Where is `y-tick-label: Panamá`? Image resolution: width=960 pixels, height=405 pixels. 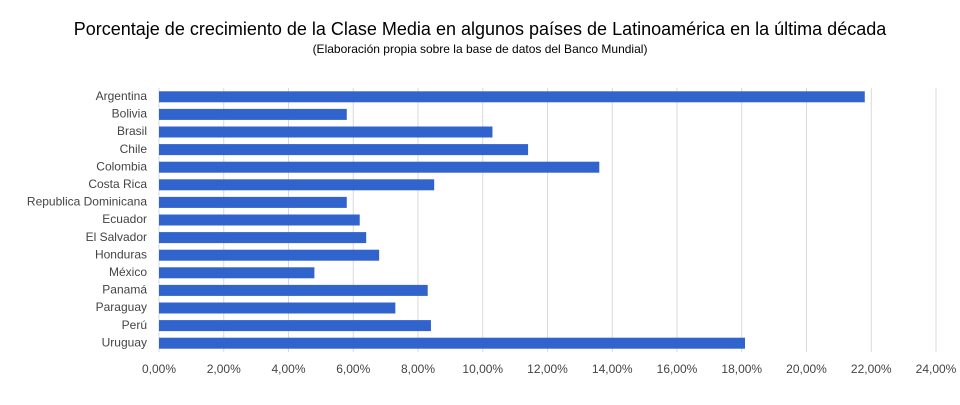 y-tick-label: Panamá is located at coordinates (124, 290).